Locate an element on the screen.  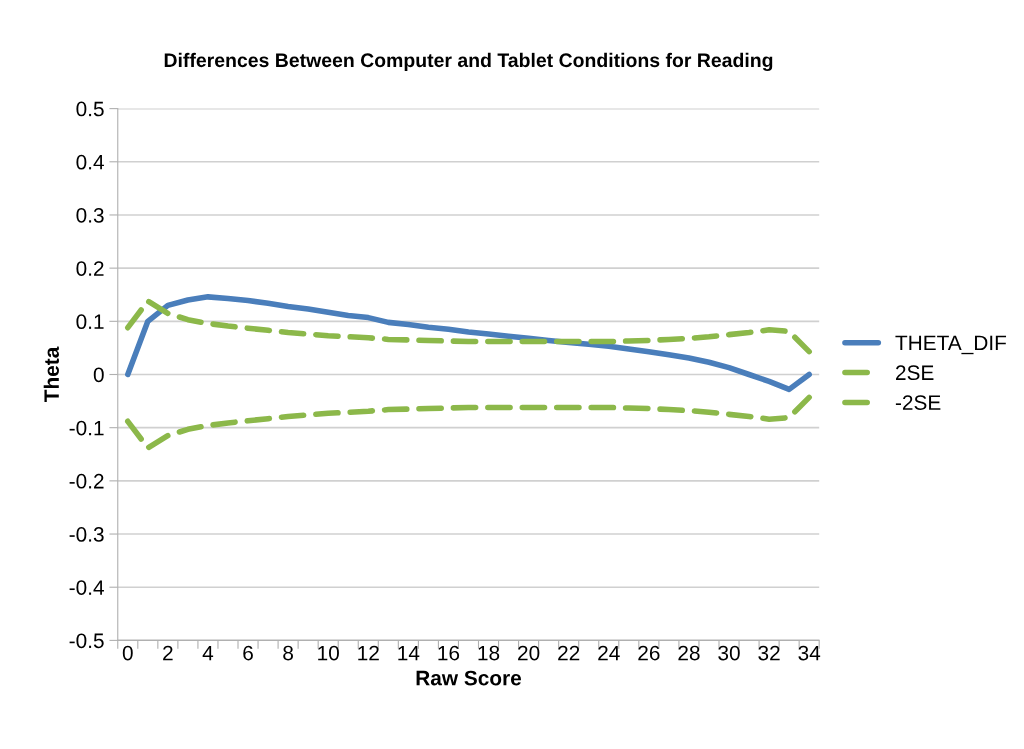
y-tick-label: 0.5 is located at coordinates (90, 109).